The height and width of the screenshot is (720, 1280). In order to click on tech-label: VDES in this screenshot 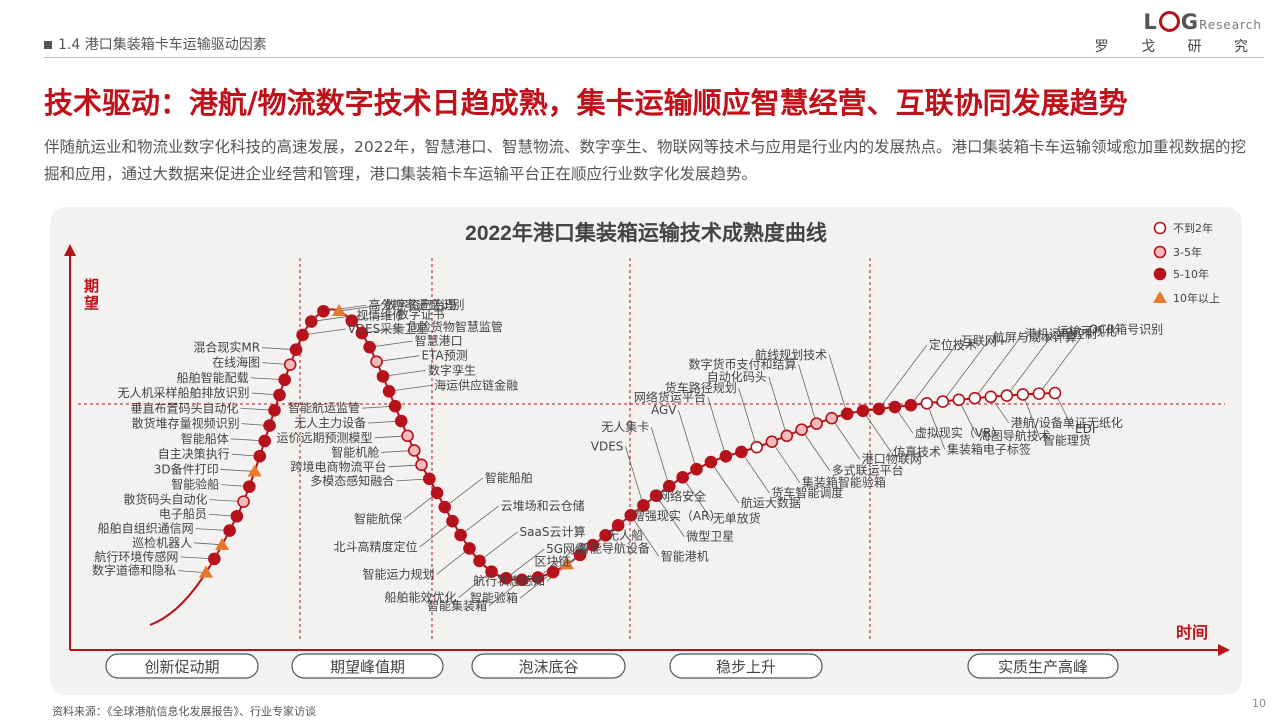, I will do `click(607, 446)`.